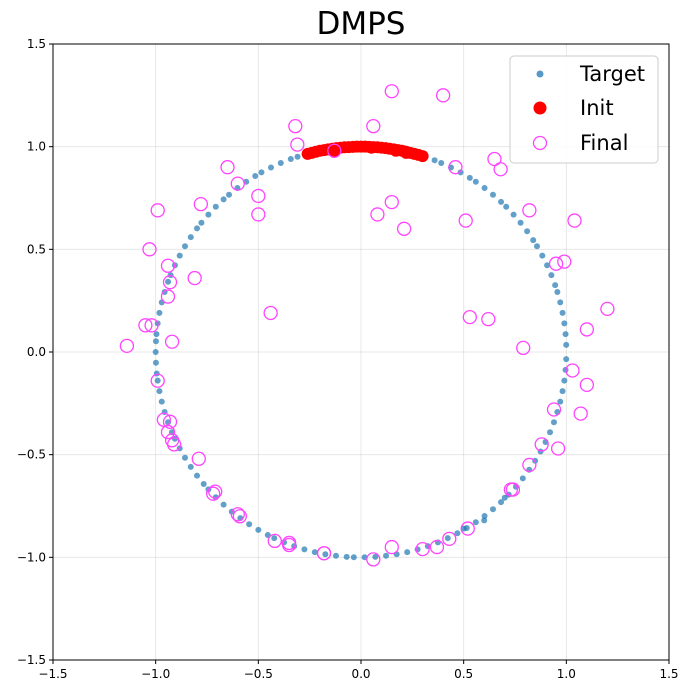 This screenshot has height=694, width=690. Describe the element at coordinates (258, 674) in the screenshot. I see `x-tick-label: −0.5` at that location.